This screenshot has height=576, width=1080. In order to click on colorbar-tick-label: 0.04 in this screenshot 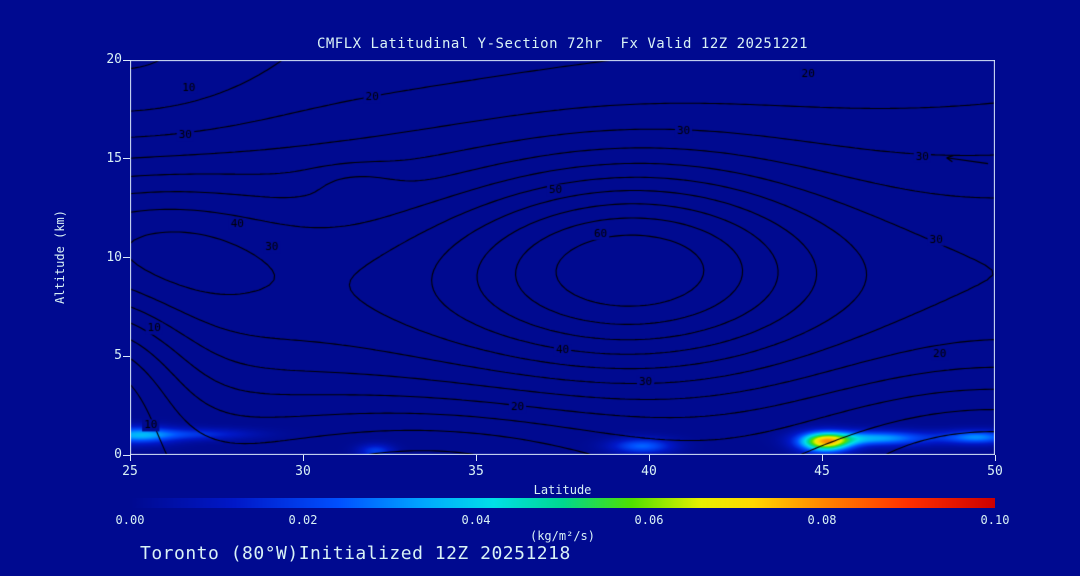, I will do `click(476, 520)`.